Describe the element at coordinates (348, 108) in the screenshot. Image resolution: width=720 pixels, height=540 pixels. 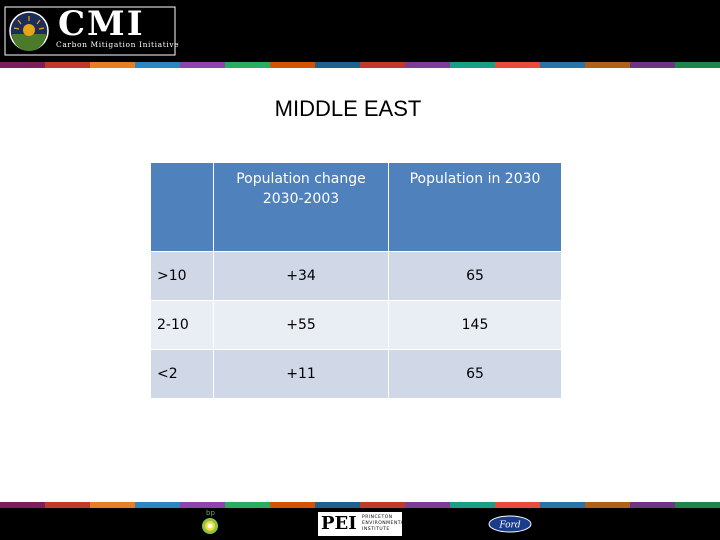
I see `slide-title: MIDDLE EAST` at that location.